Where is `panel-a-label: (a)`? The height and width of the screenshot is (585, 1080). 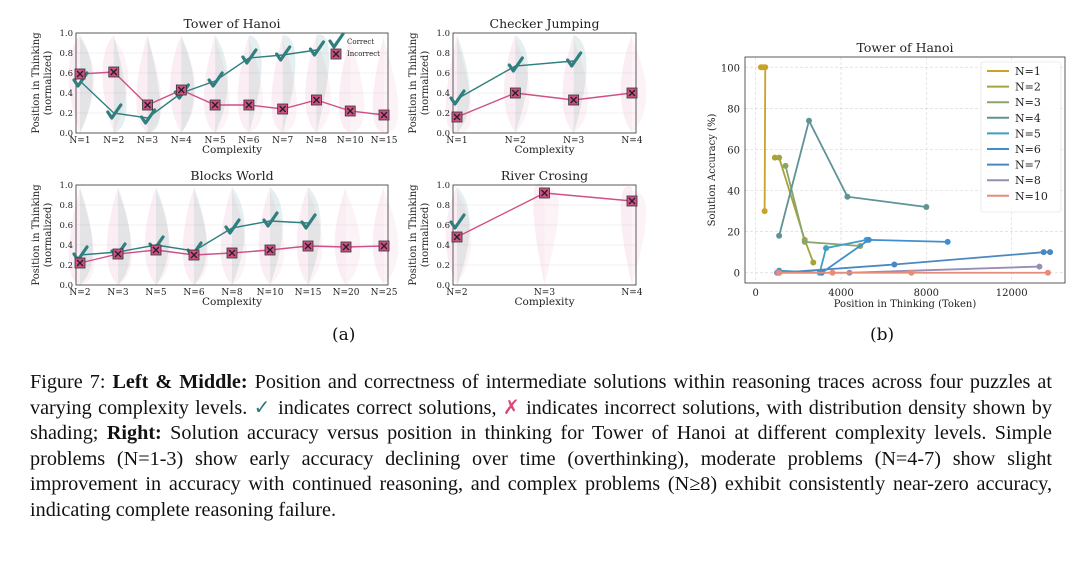
panel-a-label: (a) is located at coordinates (344, 335).